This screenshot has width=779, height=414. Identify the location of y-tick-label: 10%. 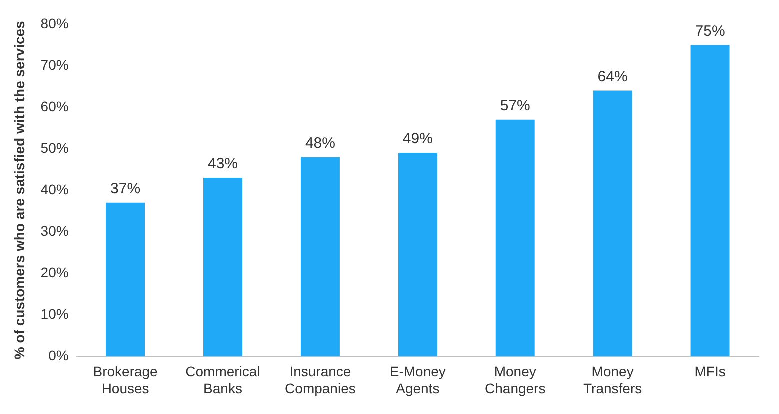
(54, 314).